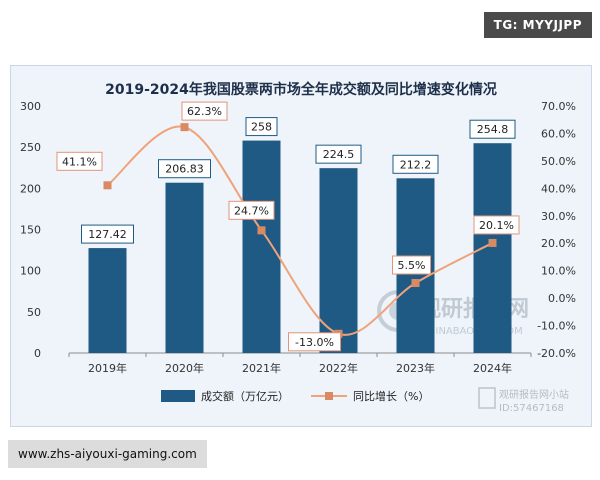 The image size is (600, 480). I want to click on x-tick-label: 2022年, so click(338, 368).